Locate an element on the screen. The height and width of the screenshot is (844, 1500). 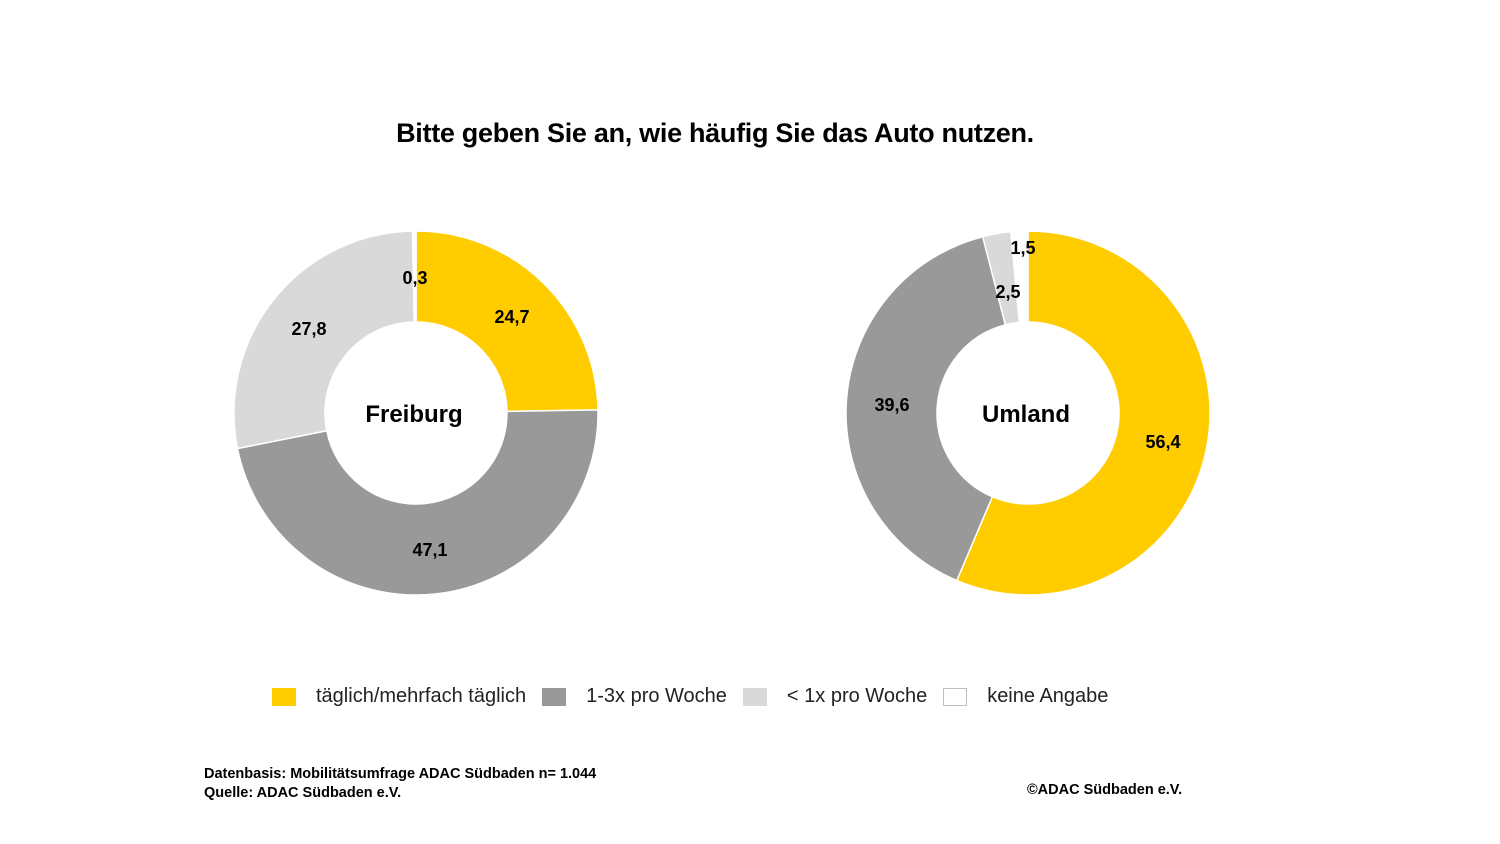
legend-label-taeglich: täglich/mehrfach täglich is located at coordinates (421, 696).